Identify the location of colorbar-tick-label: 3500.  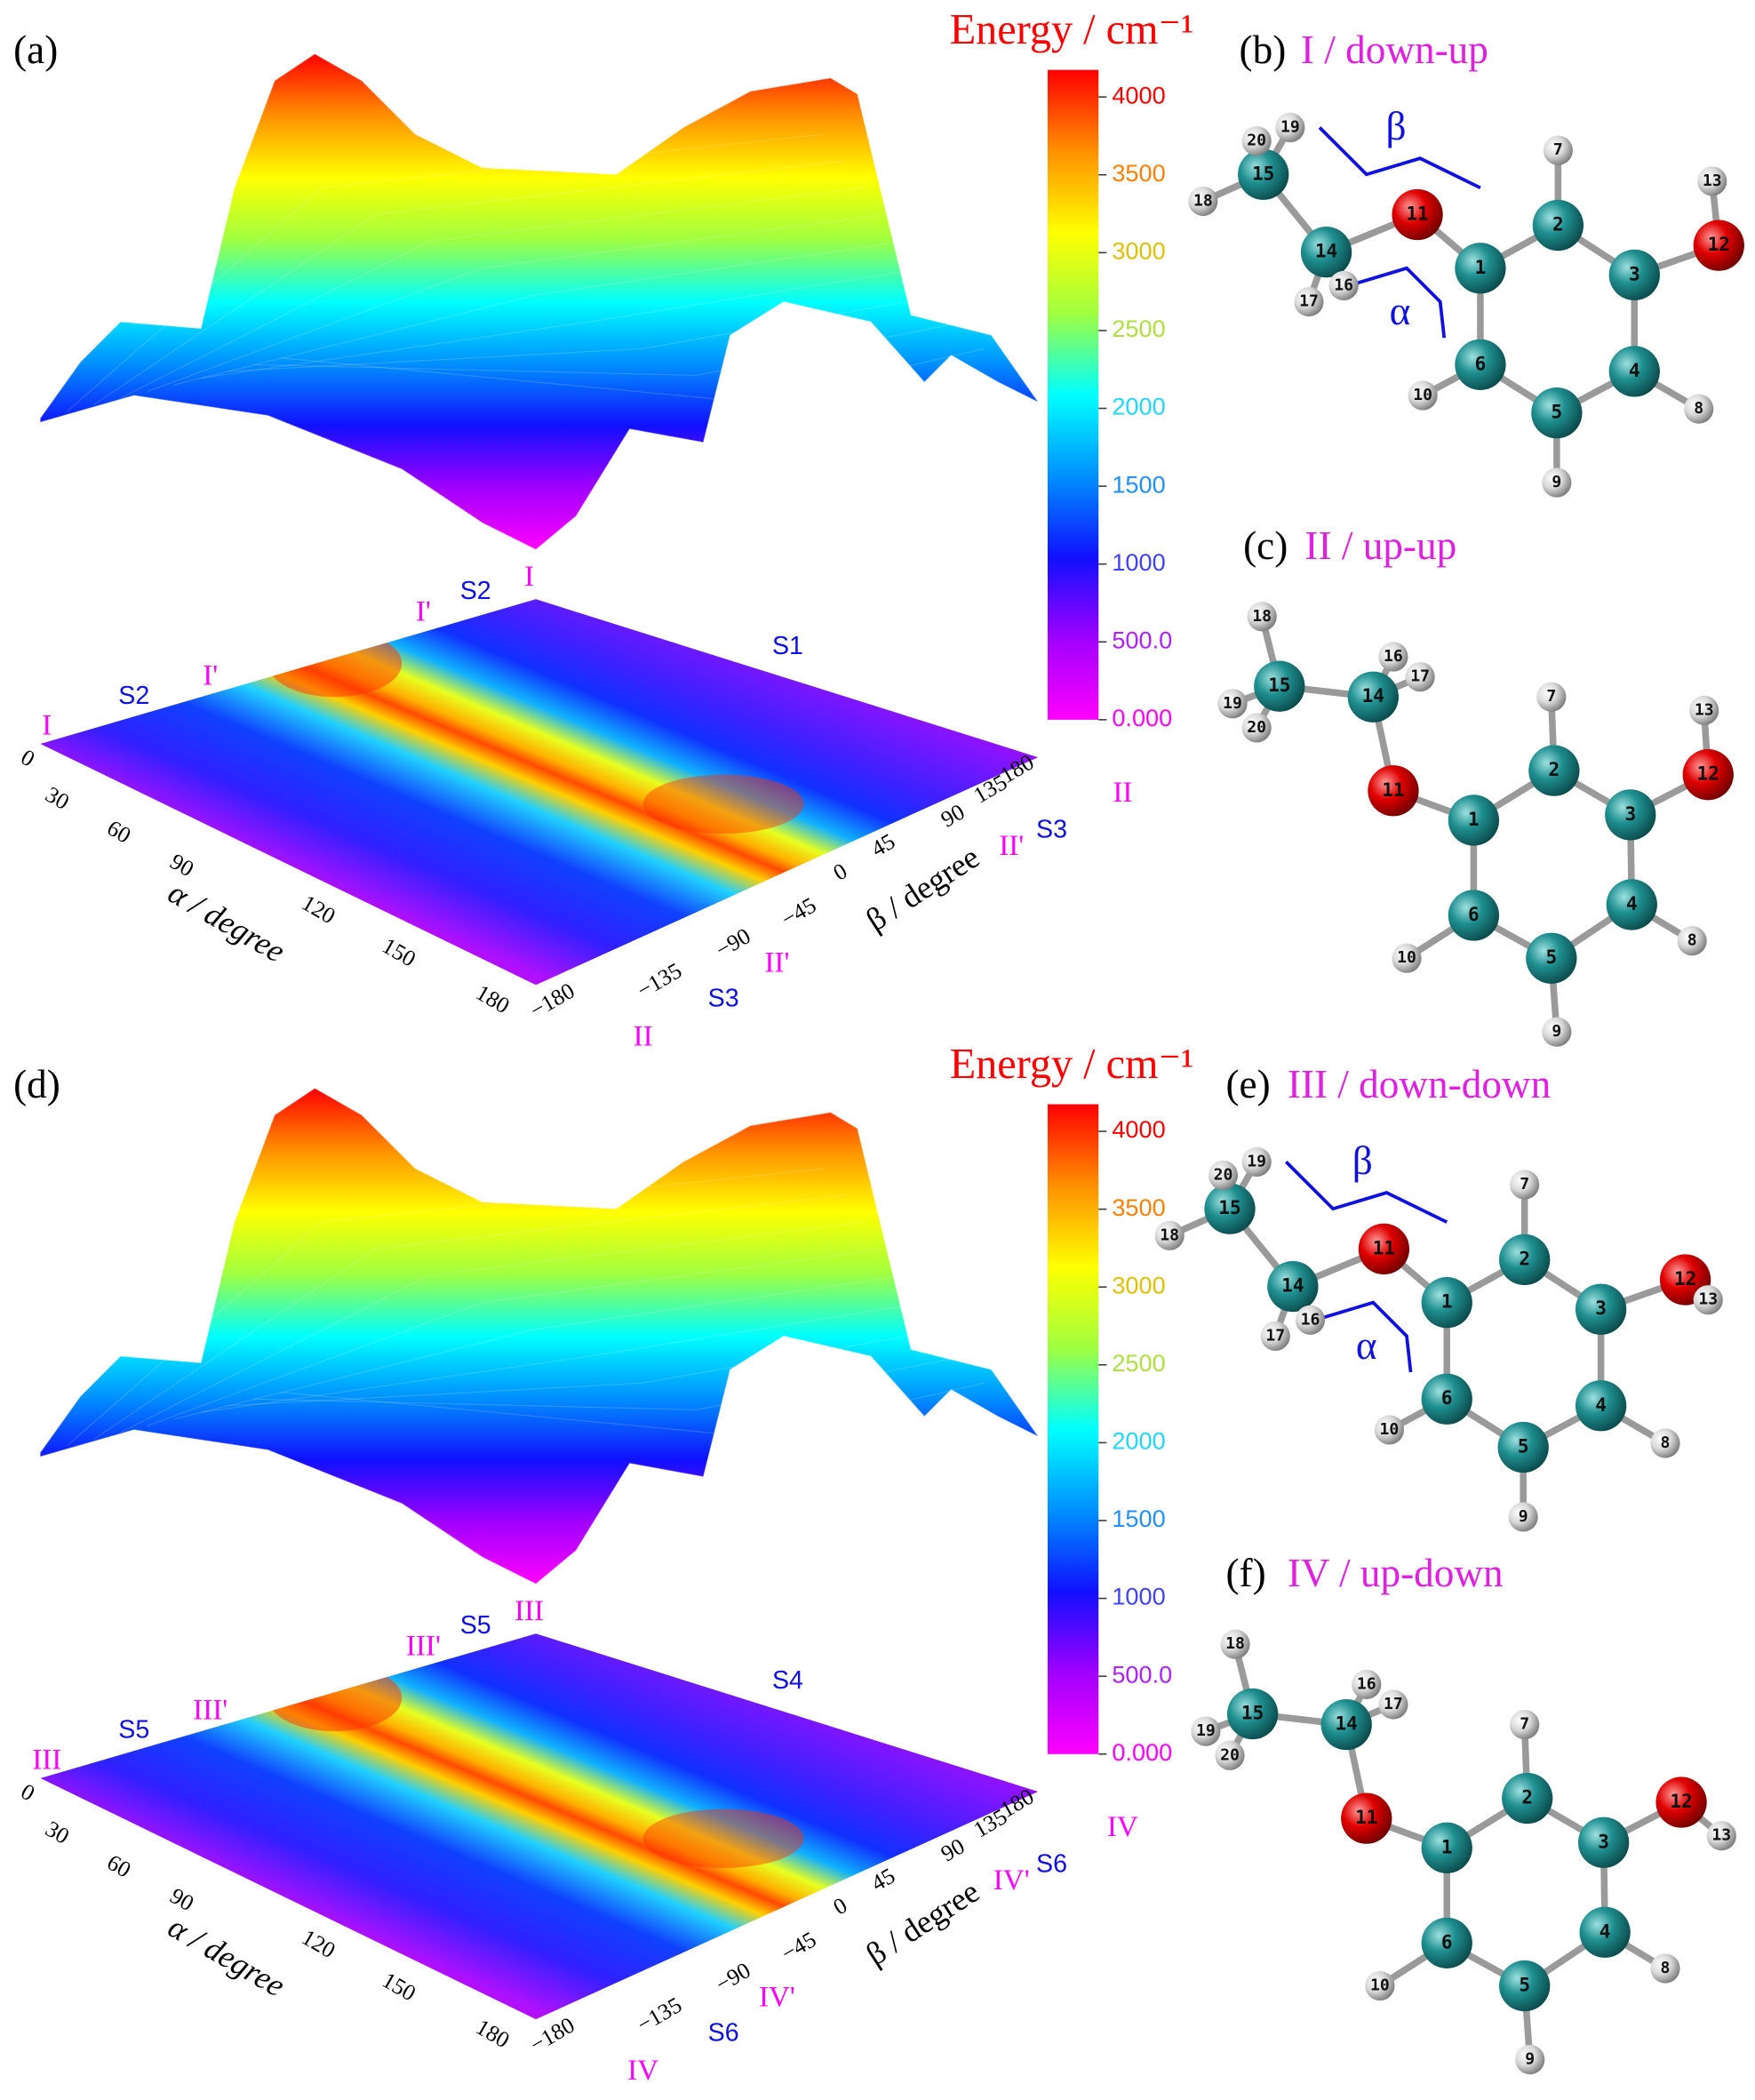
(1138, 173).